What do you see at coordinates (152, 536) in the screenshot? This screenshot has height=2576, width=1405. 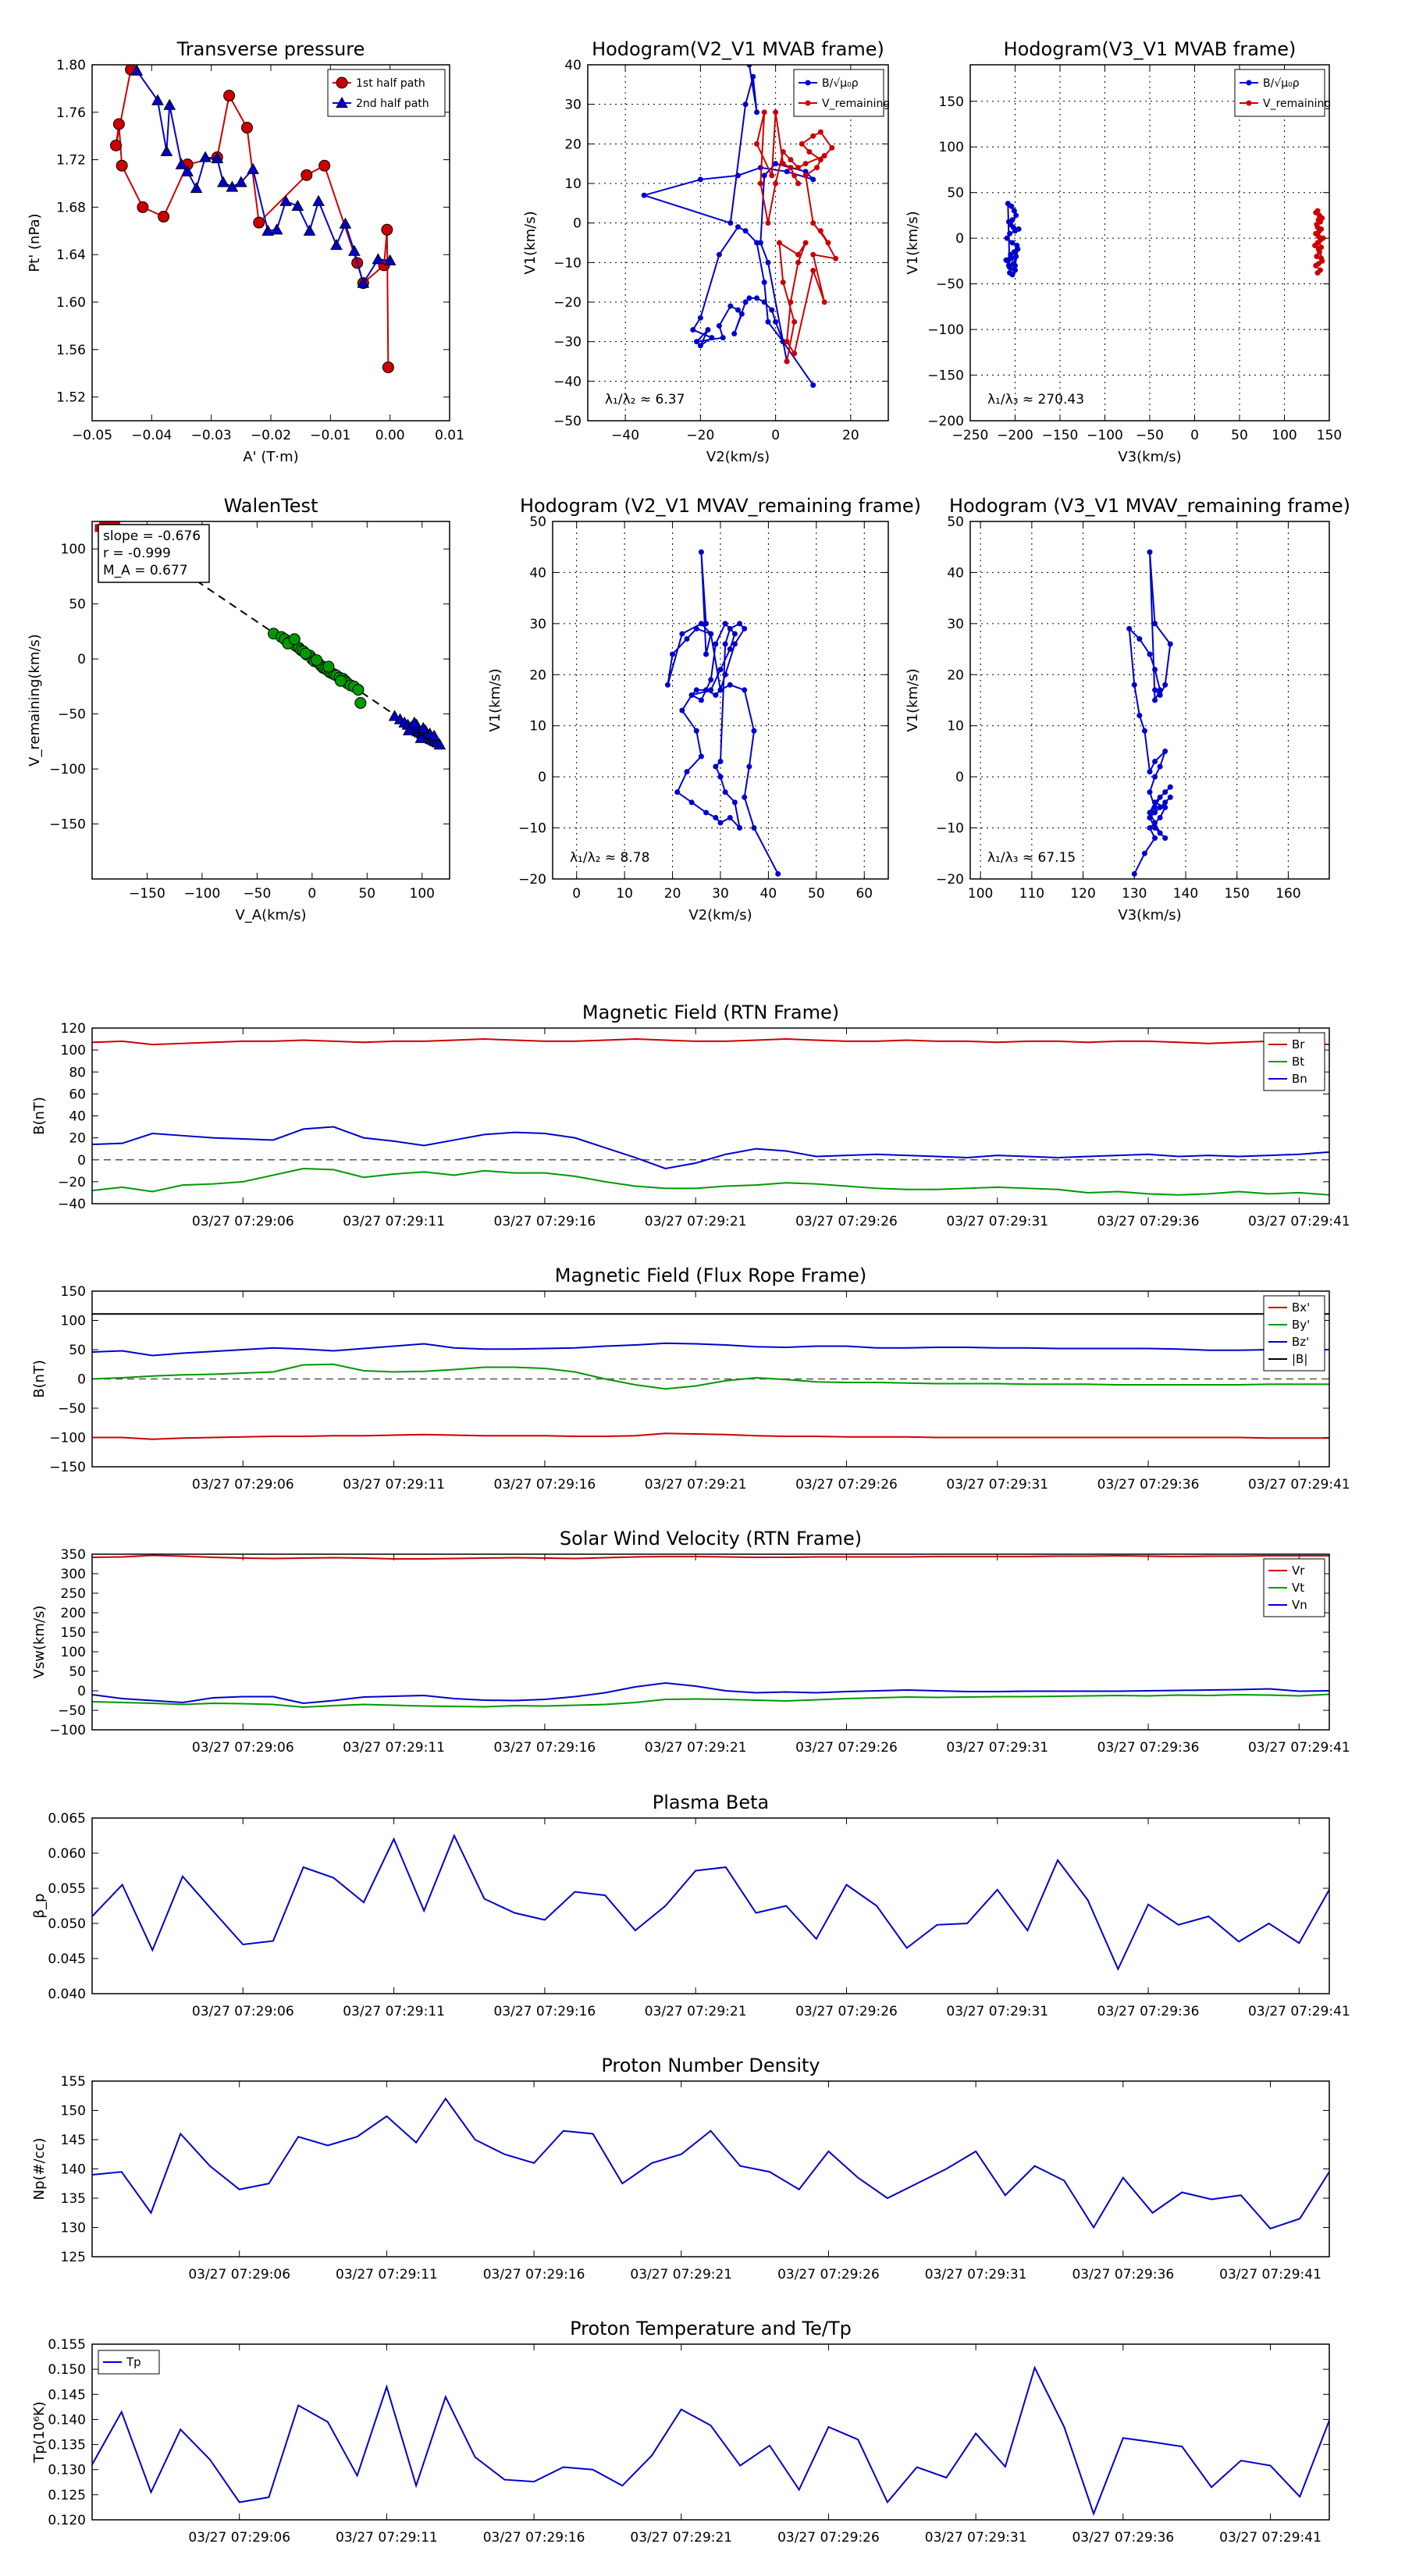 I see `stats-line: slope = -0.676` at bounding box center [152, 536].